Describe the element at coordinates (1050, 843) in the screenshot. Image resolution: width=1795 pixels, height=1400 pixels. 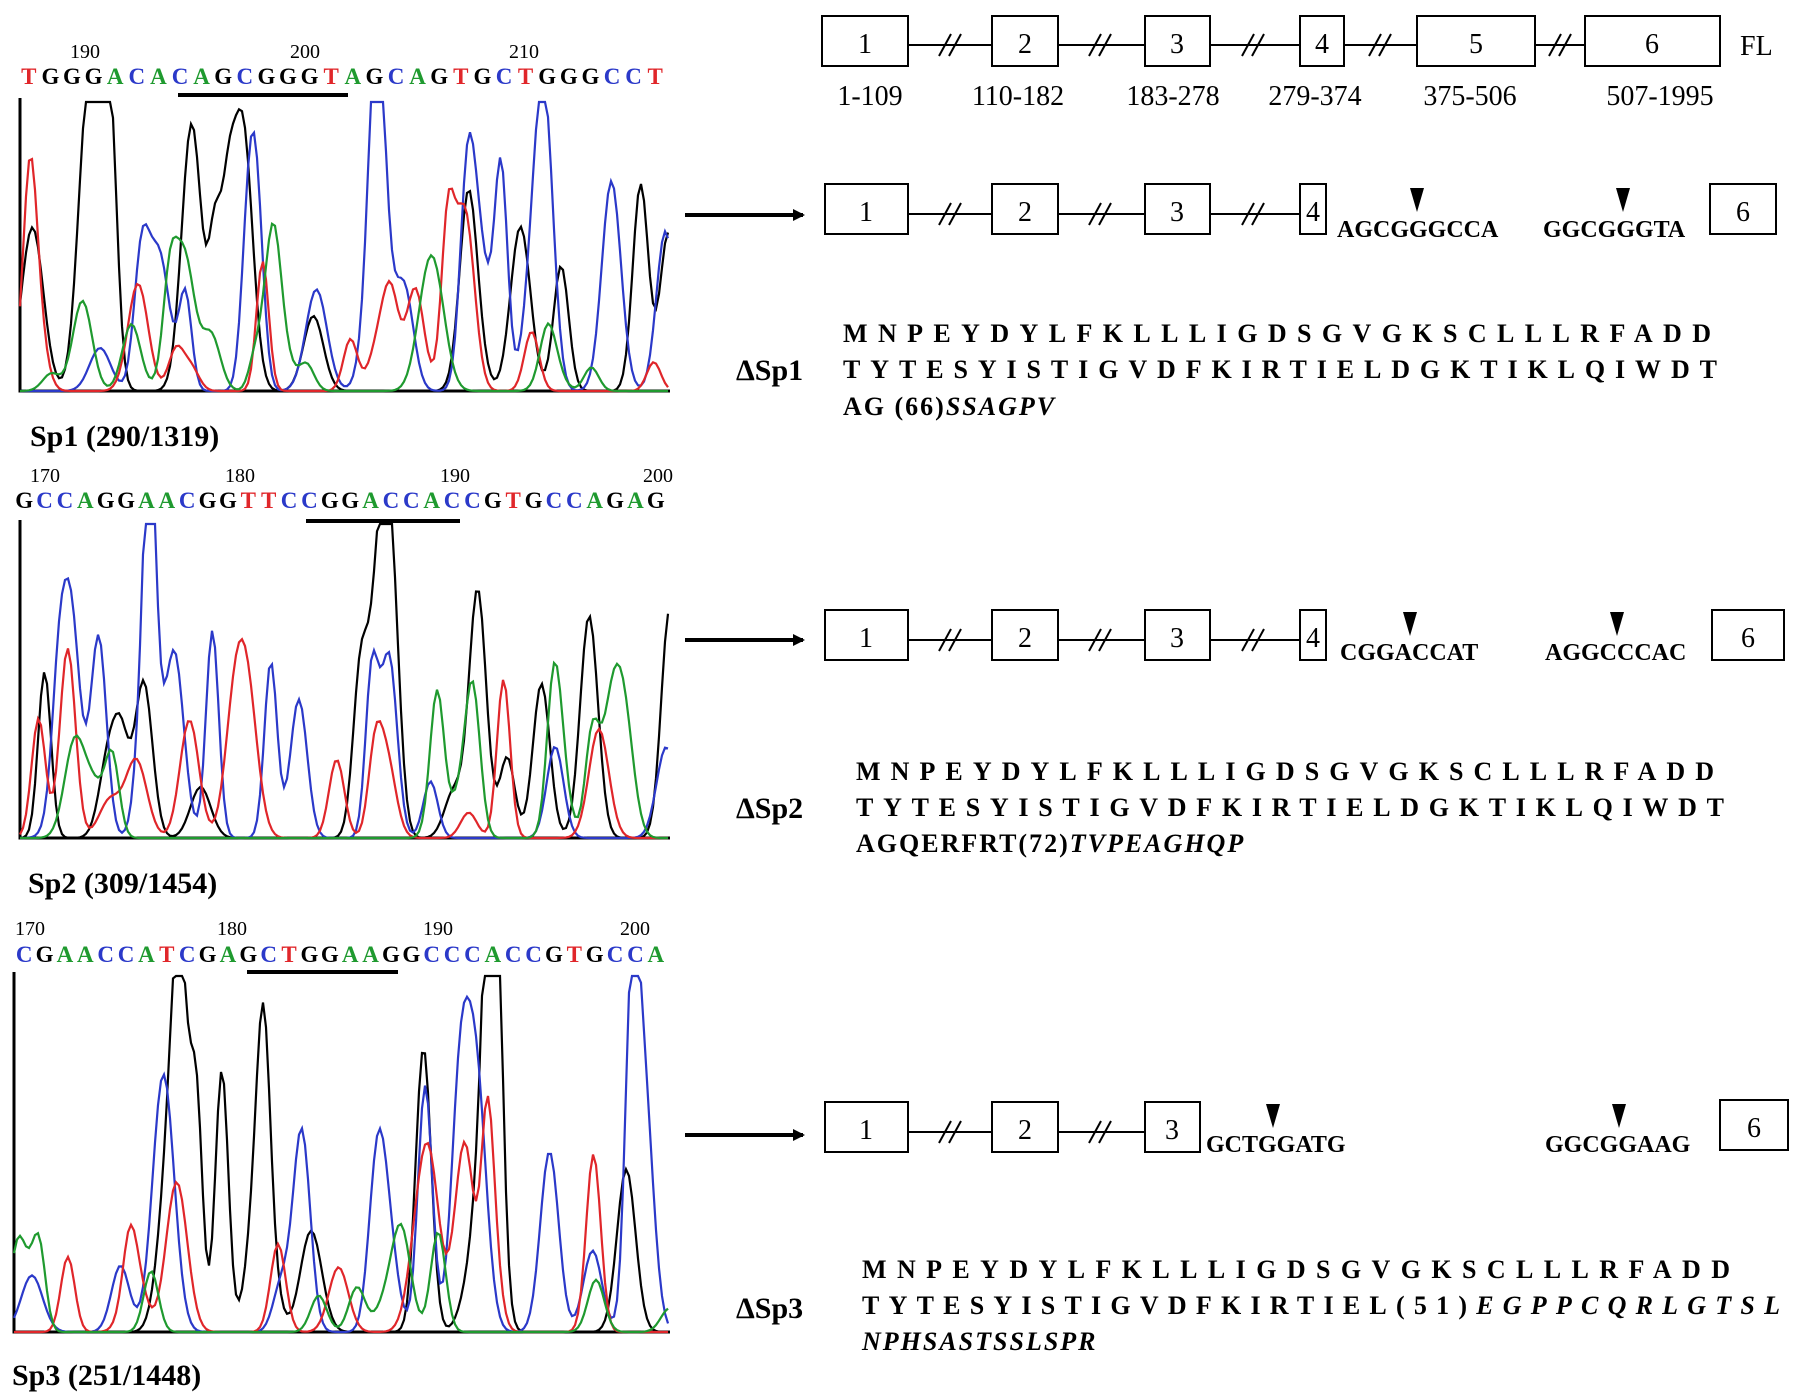
I see `protein-line: AGQERFRT(72)TVPEAGHQP` at that location.